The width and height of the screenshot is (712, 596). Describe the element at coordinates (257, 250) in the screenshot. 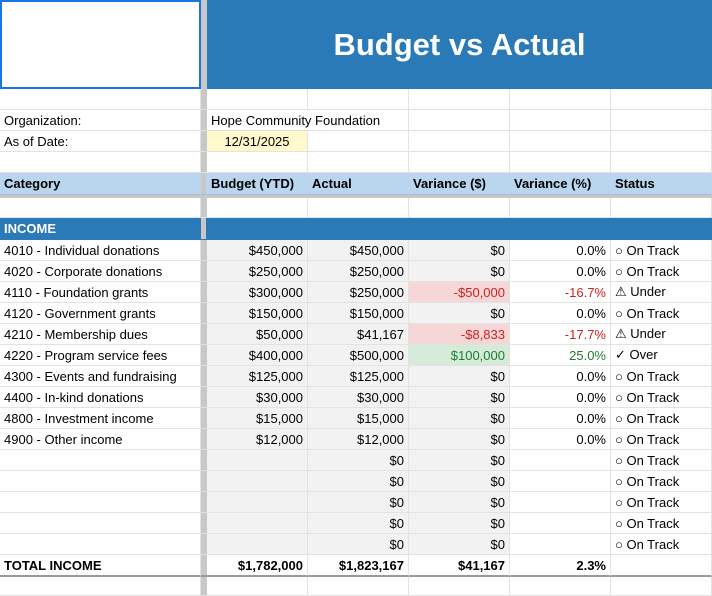

I see `budget-cell: $450,000` at that location.